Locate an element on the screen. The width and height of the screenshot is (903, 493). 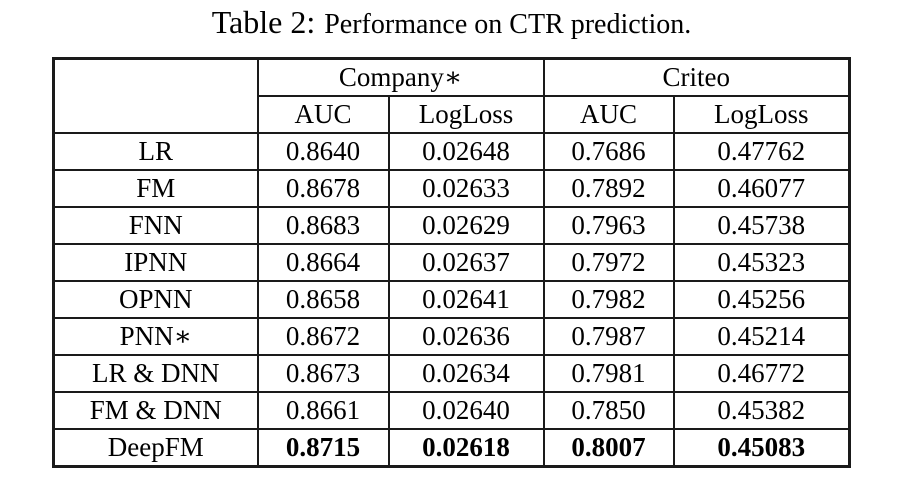
group-header-company: Company∗ is located at coordinates (400, 77).